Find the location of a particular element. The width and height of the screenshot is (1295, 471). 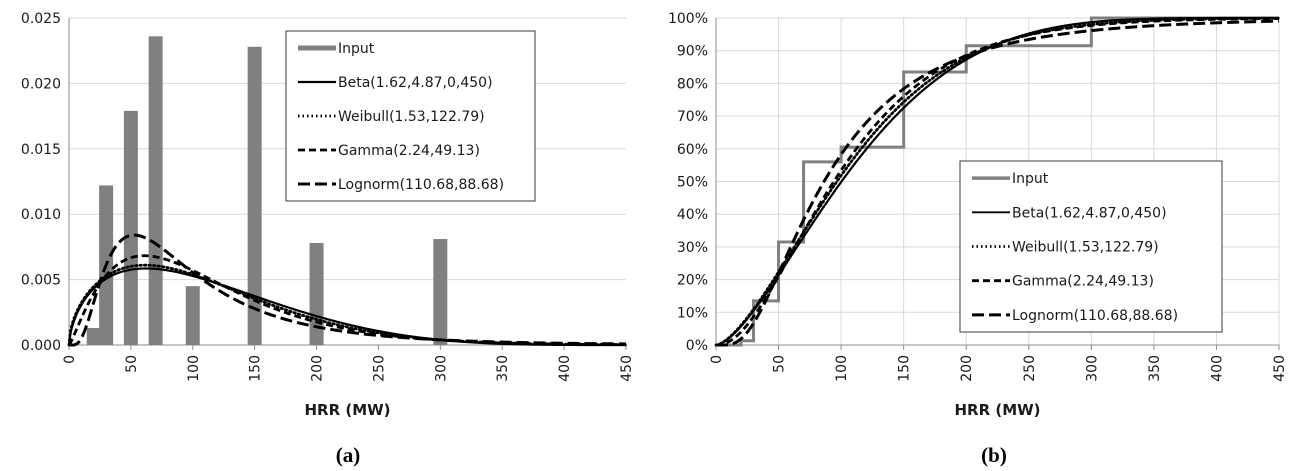

panel-b-xlabel: HRR (MW) is located at coordinates (997, 410).